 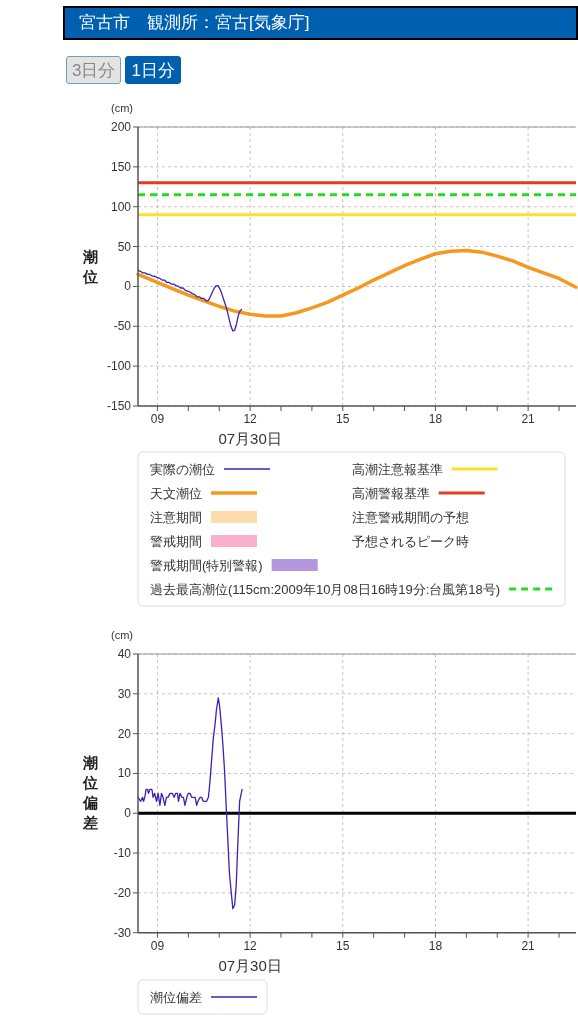 What do you see at coordinates (203, 541) in the screenshot?
I see `legend-item: 警戒期間` at bounding box center [203, 541].